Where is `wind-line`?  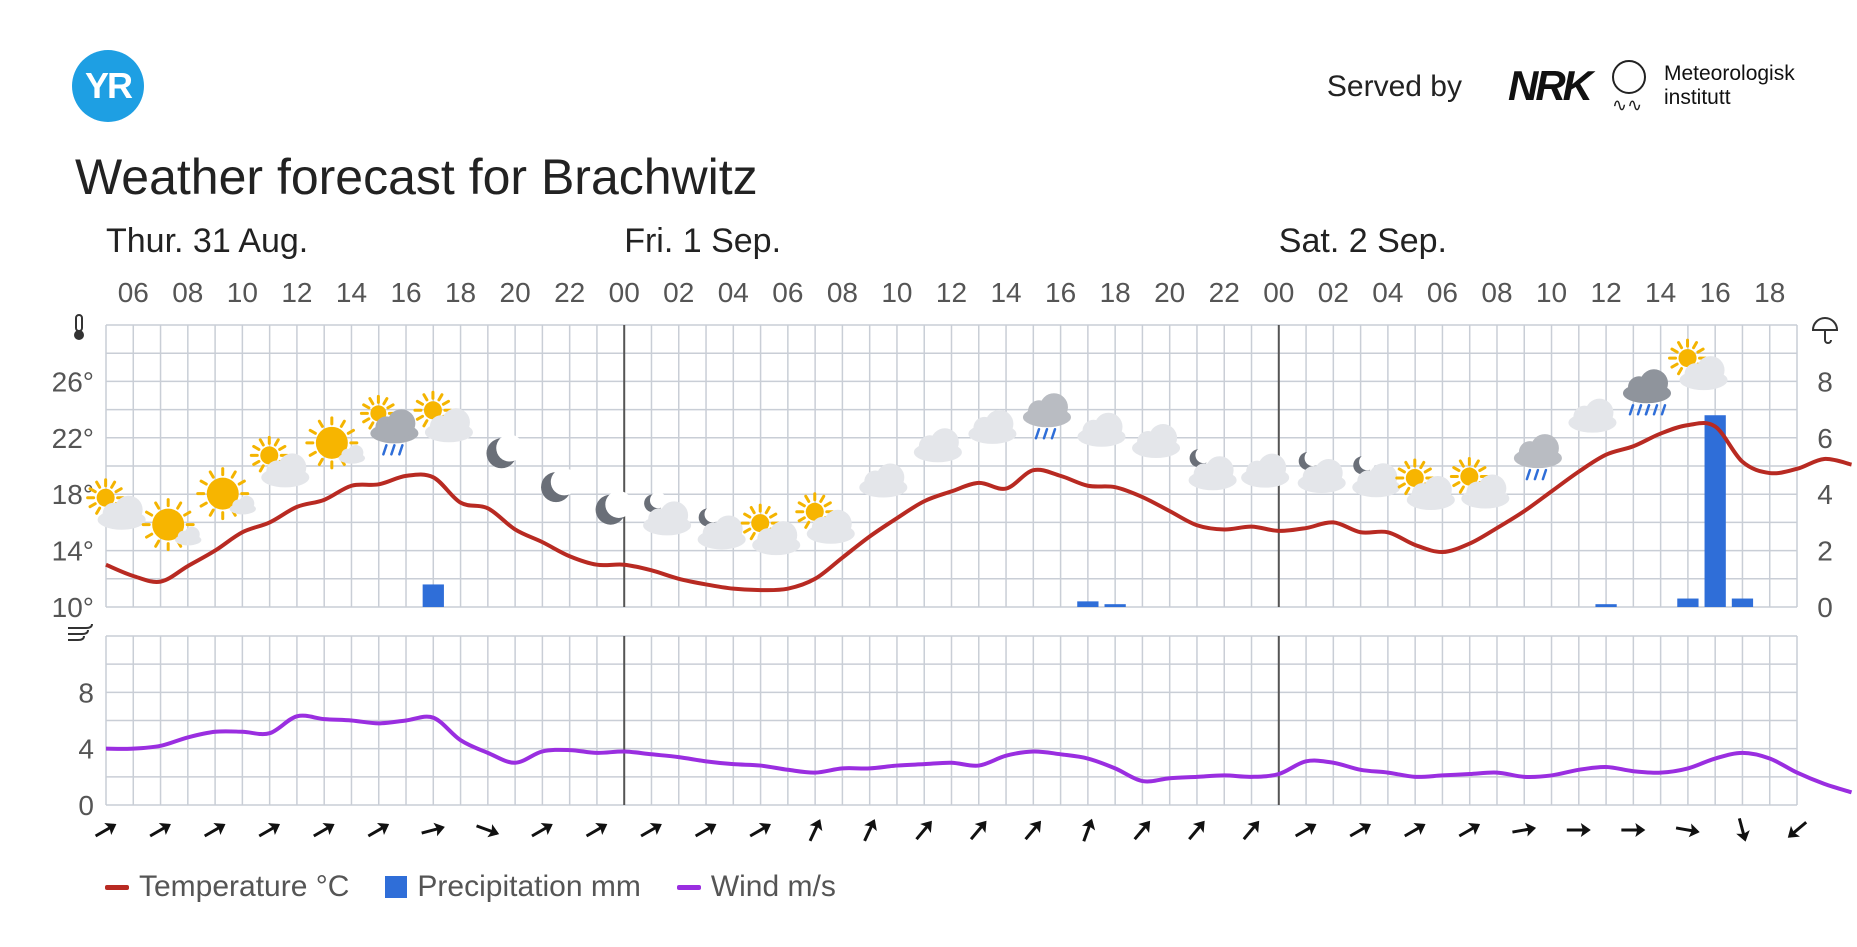 wind-line is located at coordinates (979, 754).